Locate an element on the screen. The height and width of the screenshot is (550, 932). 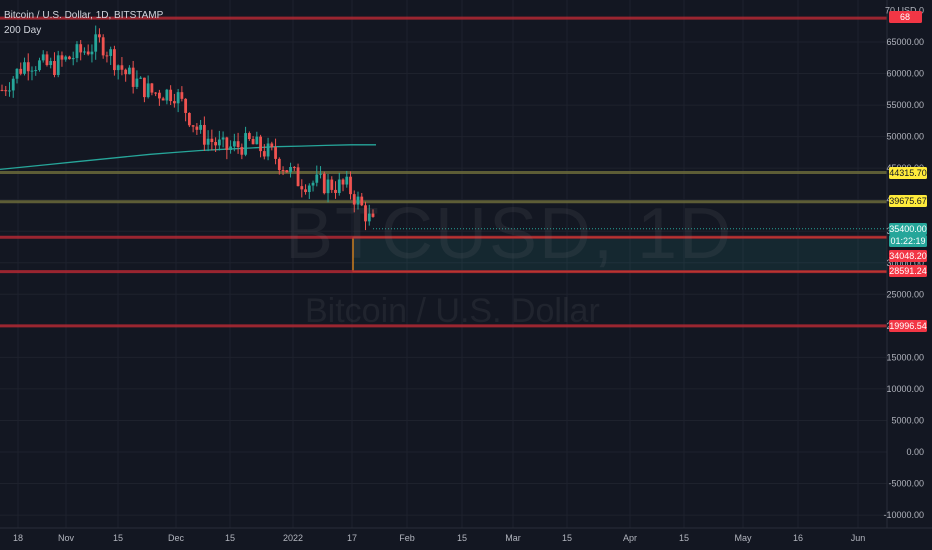
price-tag: 28591.24 is located at coordinates (908, 271).